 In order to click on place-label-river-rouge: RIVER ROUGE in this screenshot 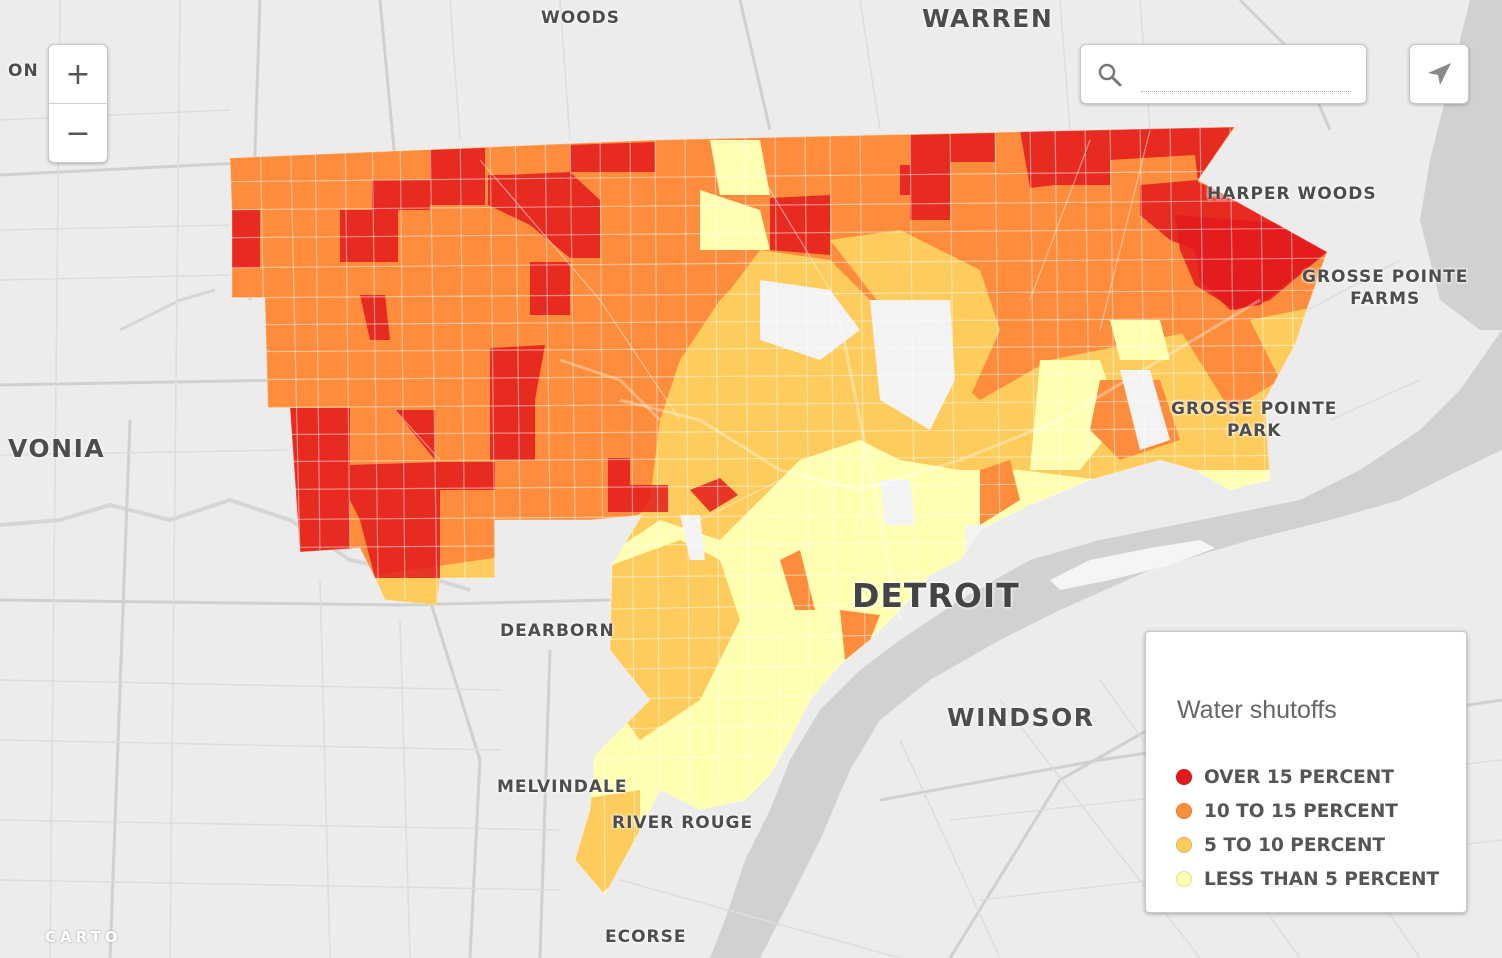, I will do `click(683, 823)`.